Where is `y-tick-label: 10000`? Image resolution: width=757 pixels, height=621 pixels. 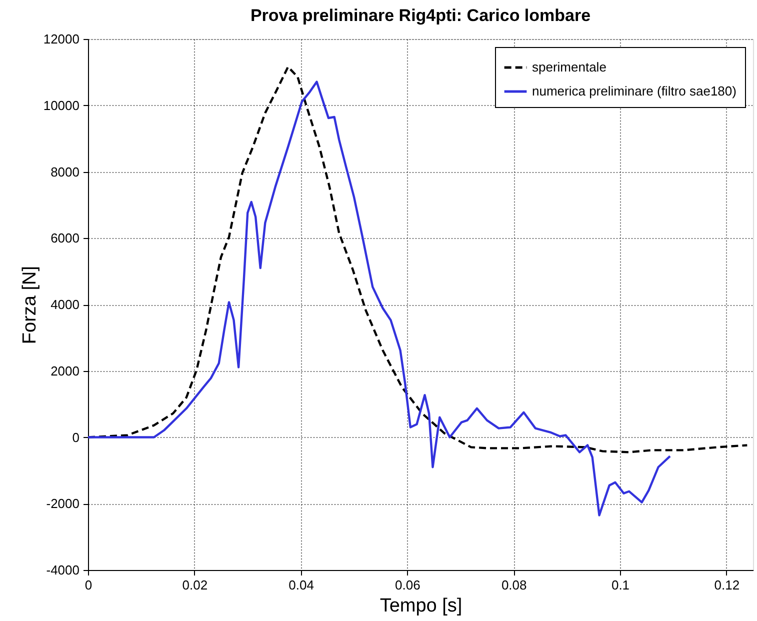
y-tick-label: 10000 is located at coordinates (61, 105).